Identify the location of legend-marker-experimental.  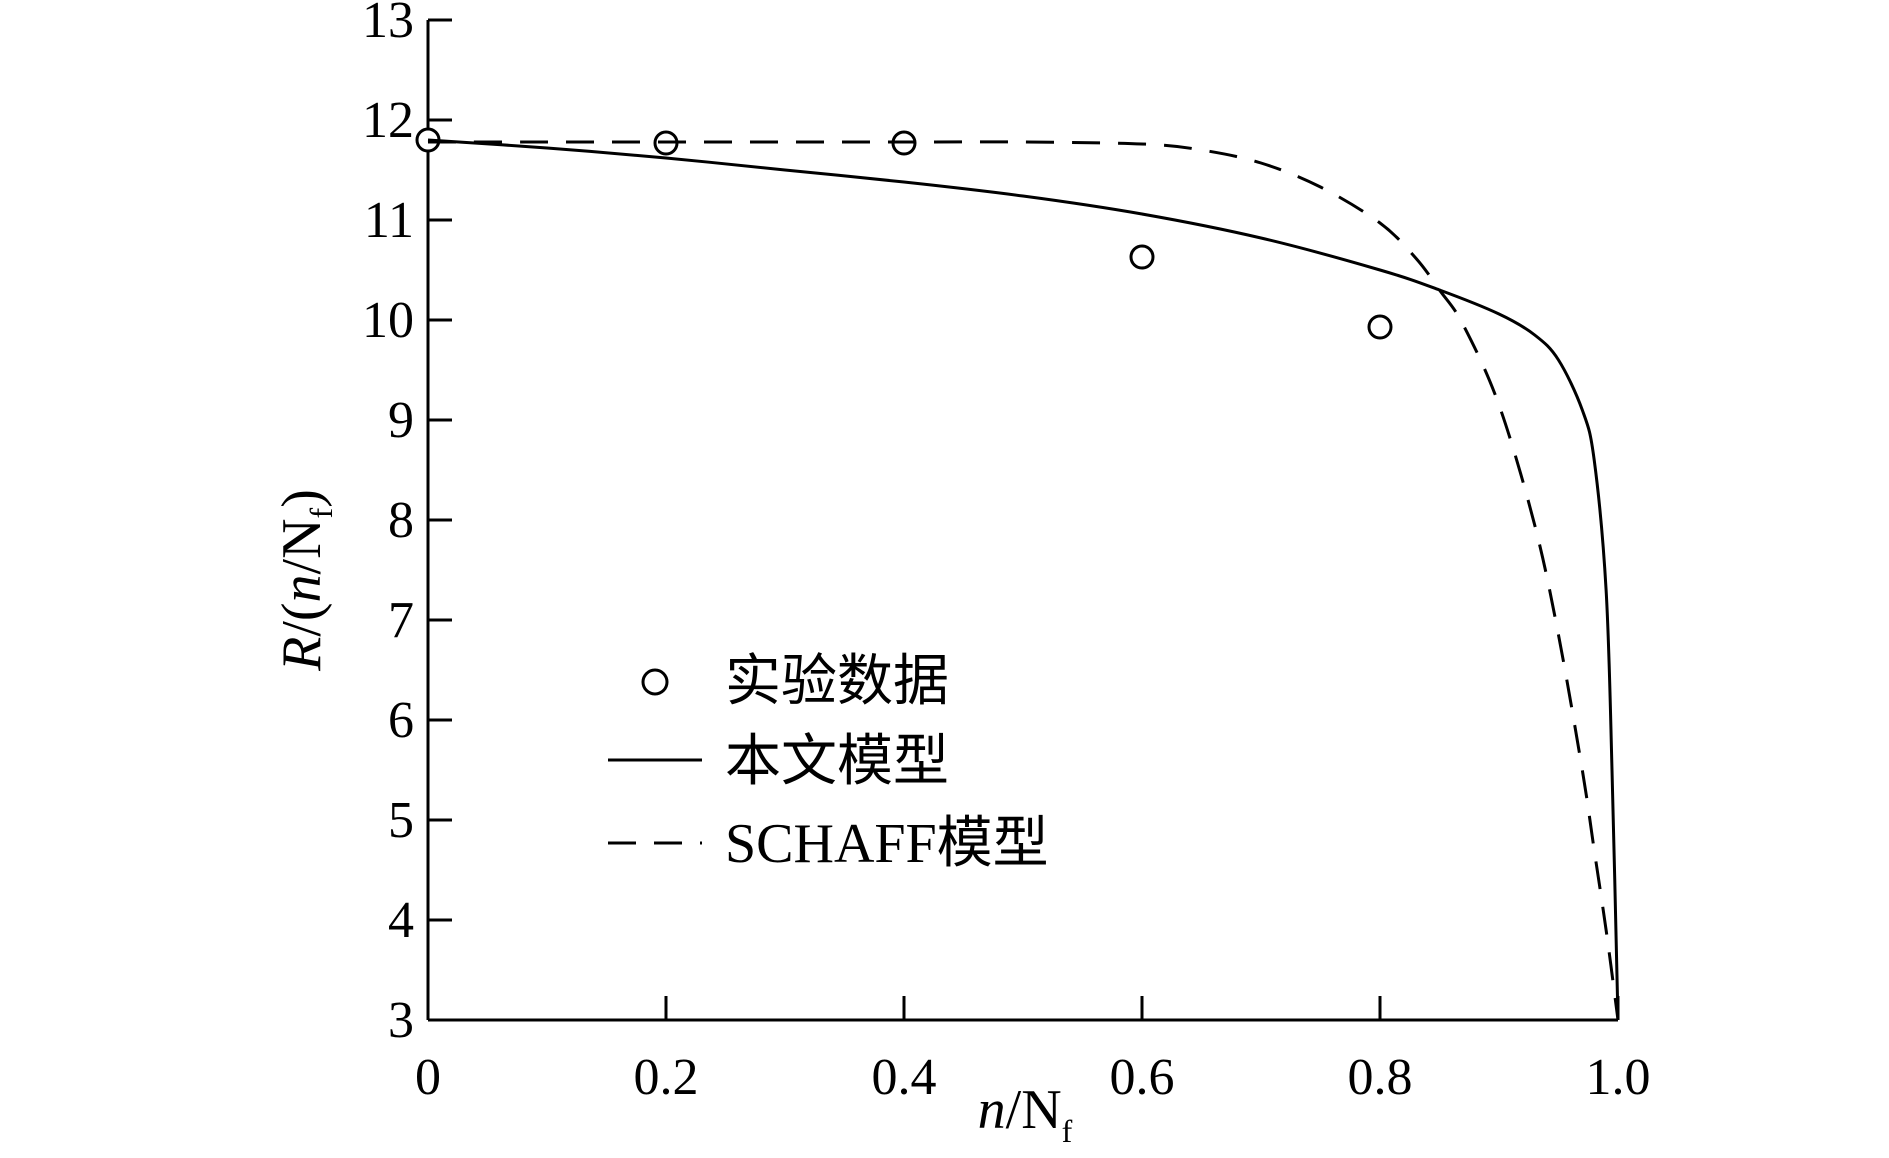
(655, 682).